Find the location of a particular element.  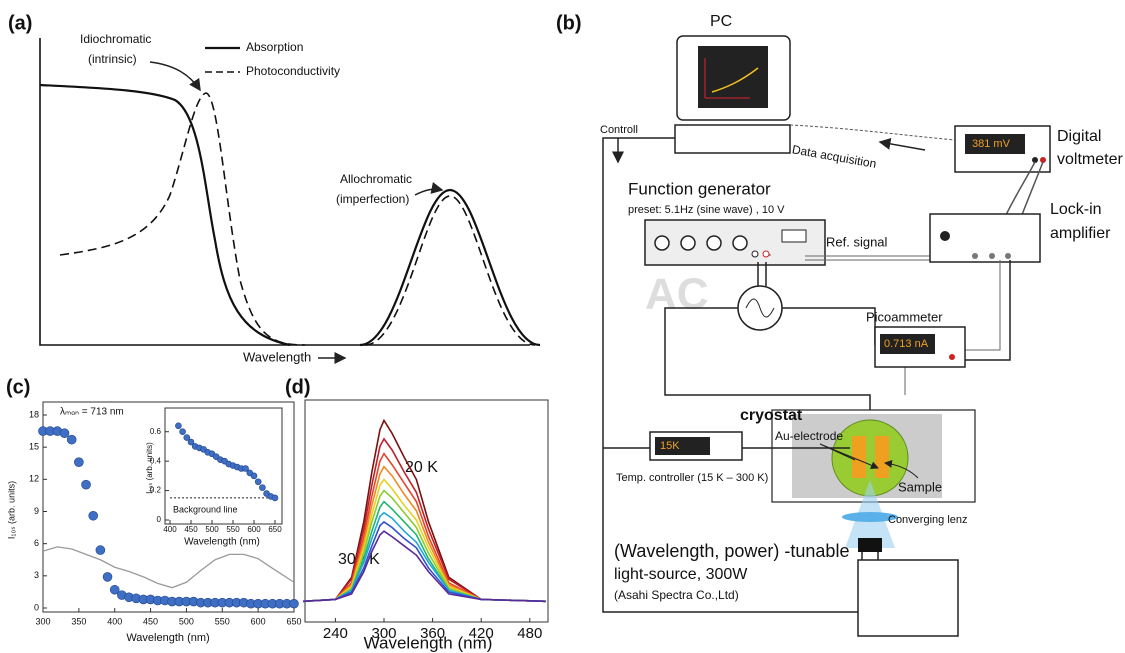

photoconductivity-curve is located at coordinates (450, 270).